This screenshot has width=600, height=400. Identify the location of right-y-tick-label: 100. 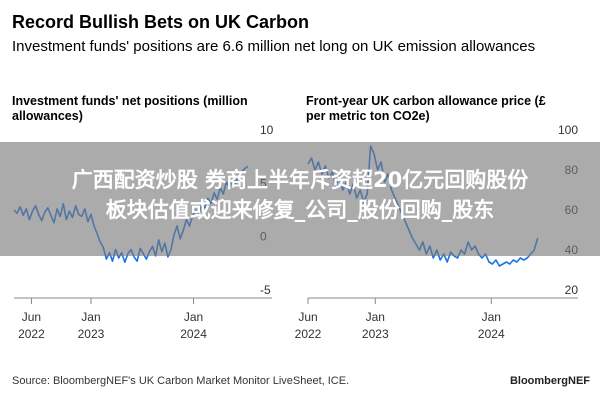
(568, 130).